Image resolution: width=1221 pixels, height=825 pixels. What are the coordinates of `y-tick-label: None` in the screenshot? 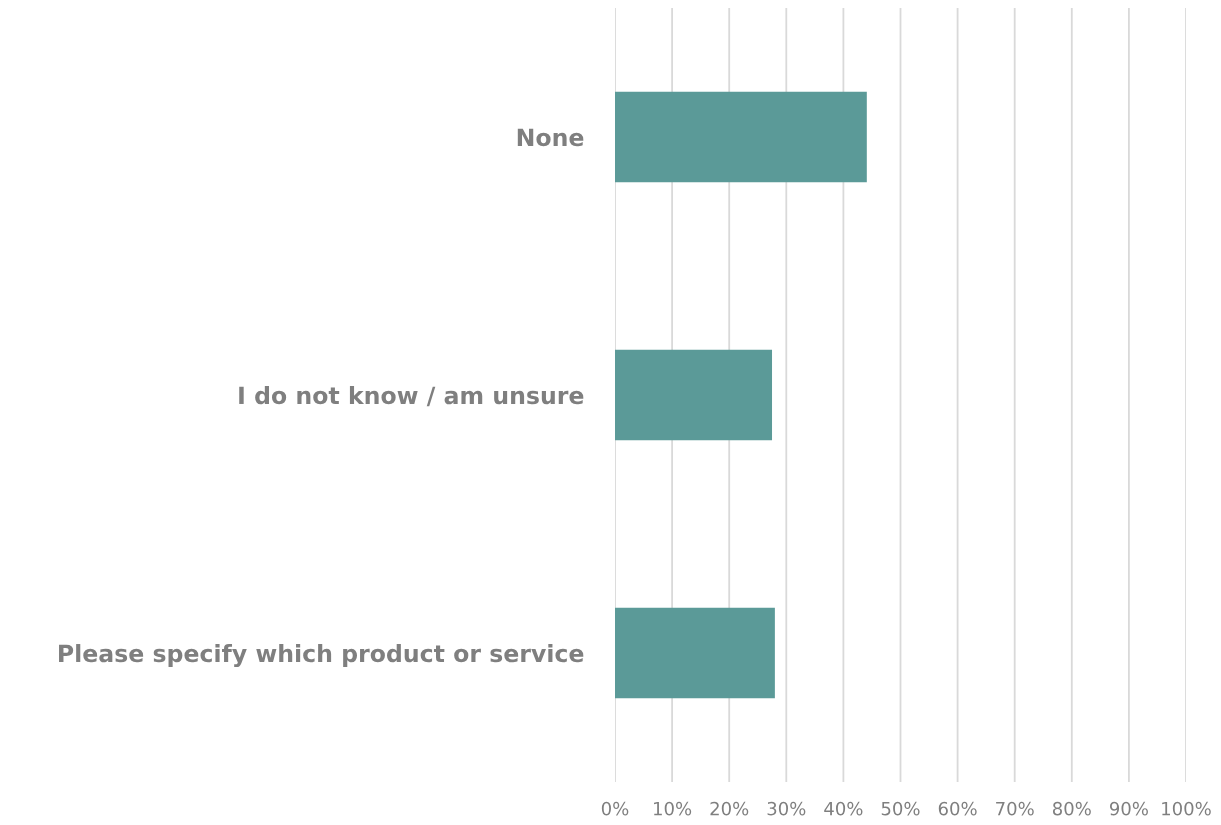 It's located at (550, 137).